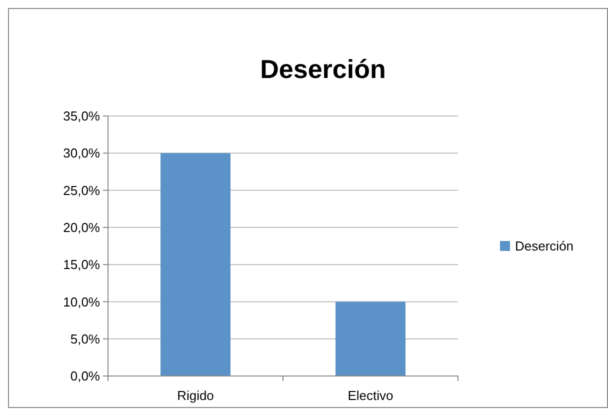 The image size is (608, 412). I want to click on y-tick-label: 20,0%, so click(81, 227).